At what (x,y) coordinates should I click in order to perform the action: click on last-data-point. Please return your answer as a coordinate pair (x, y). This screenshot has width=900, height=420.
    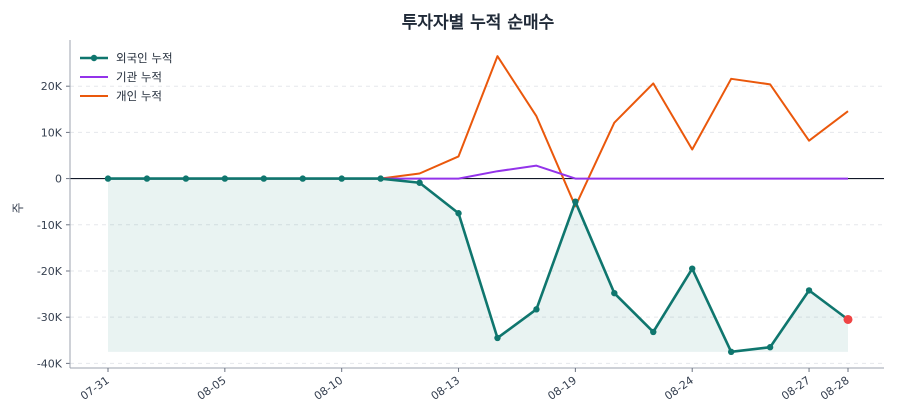
    Looking at the image, I should click on (848, 319).